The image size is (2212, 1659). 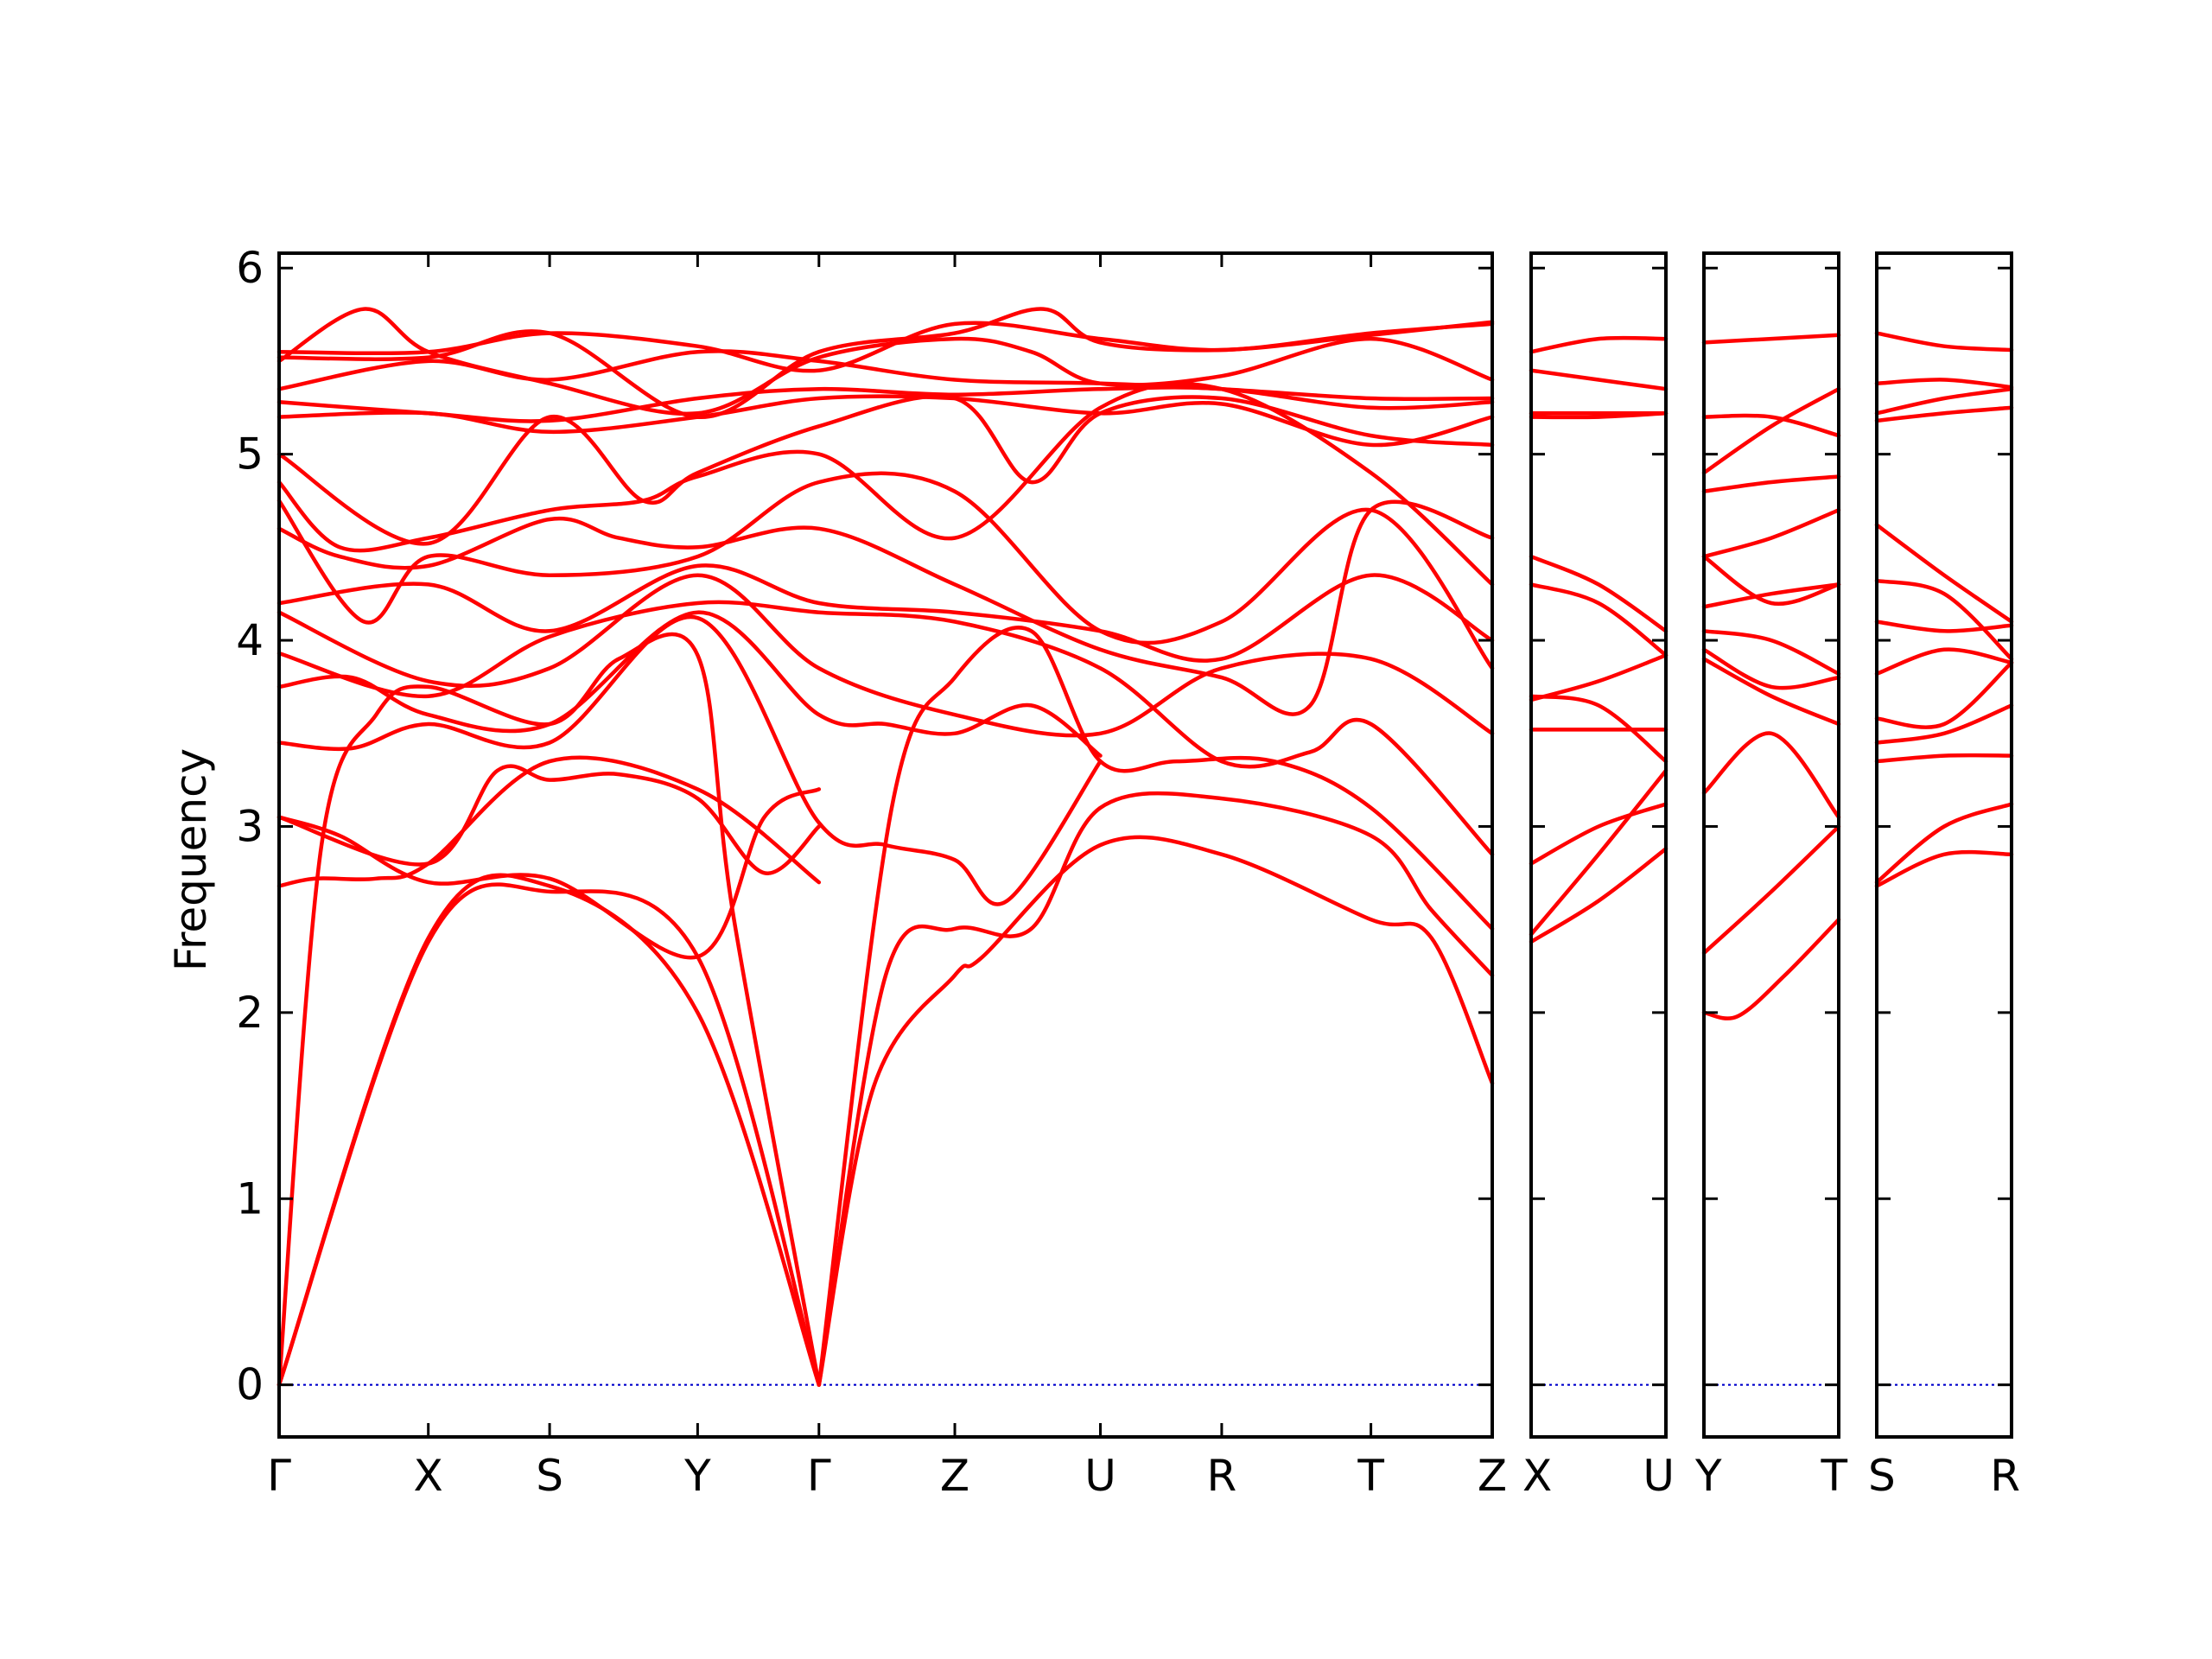 I want to click on y-tick-label: 1, so click(x=250, y=1198).